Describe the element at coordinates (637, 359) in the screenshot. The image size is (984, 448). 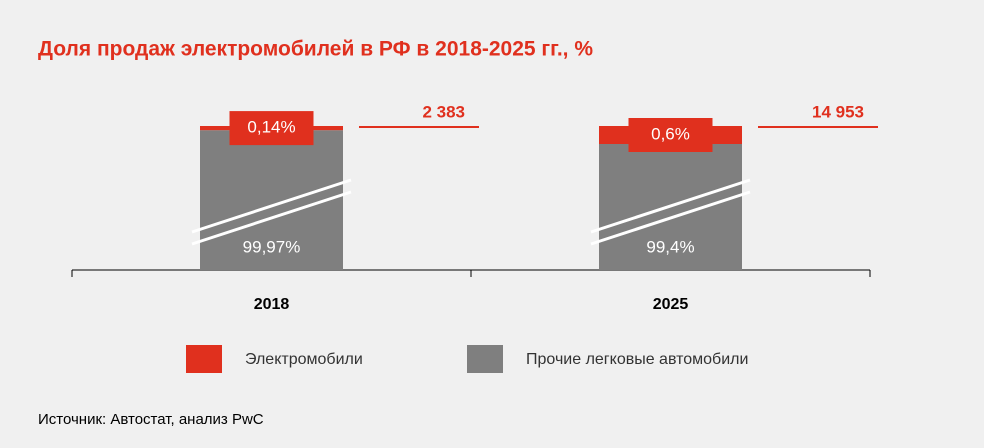
I see `legend-label: Прочие легковые автомобили` at that location.